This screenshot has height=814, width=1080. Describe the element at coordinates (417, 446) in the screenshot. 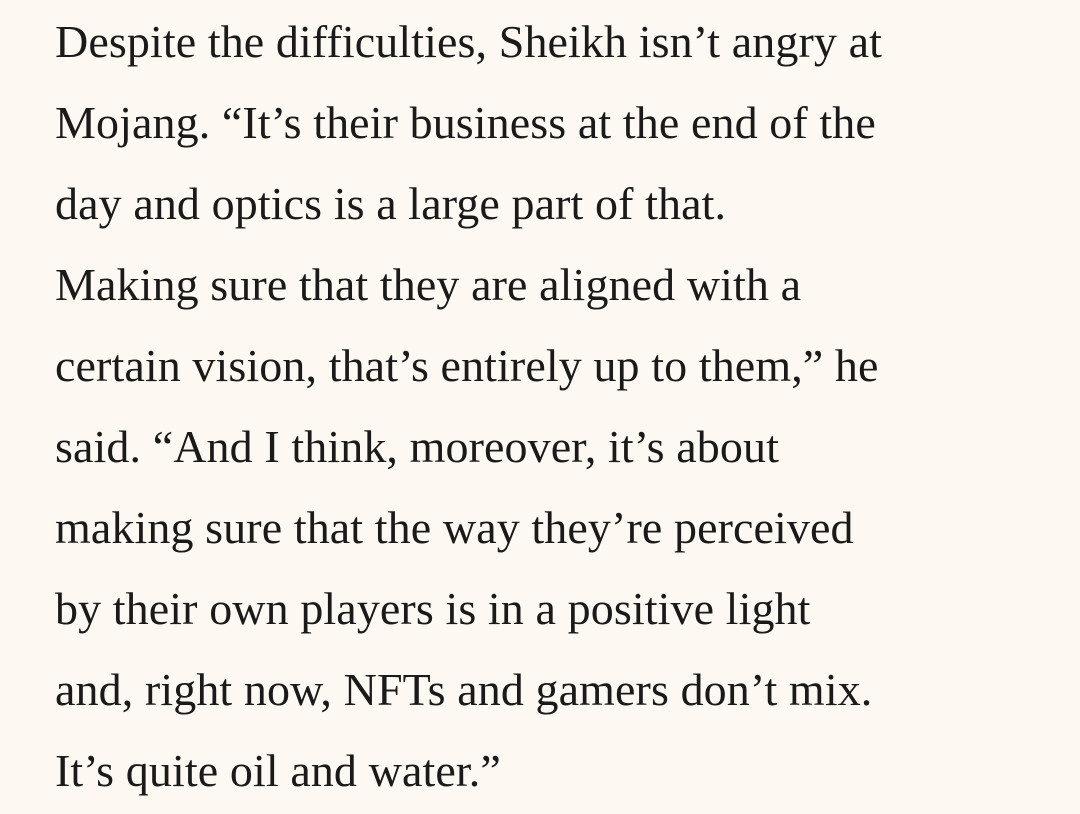

I see `paragraph-line: said. “And I think, moreover, it’s about` at that location.